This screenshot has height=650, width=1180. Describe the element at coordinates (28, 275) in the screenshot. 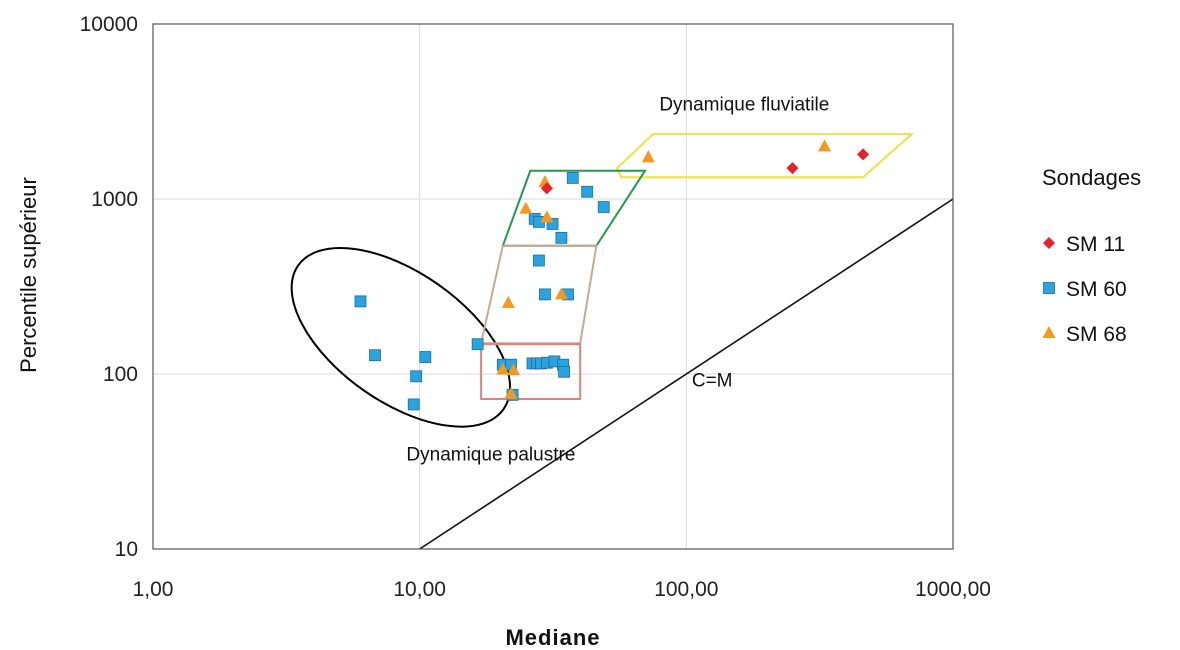

I see `y-axis-title: Percentile supérieur` at that location.